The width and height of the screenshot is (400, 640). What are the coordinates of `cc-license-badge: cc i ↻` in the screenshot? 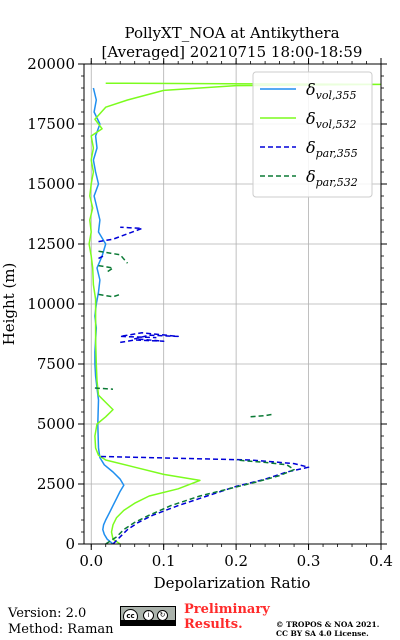 It's located at (148, 616).